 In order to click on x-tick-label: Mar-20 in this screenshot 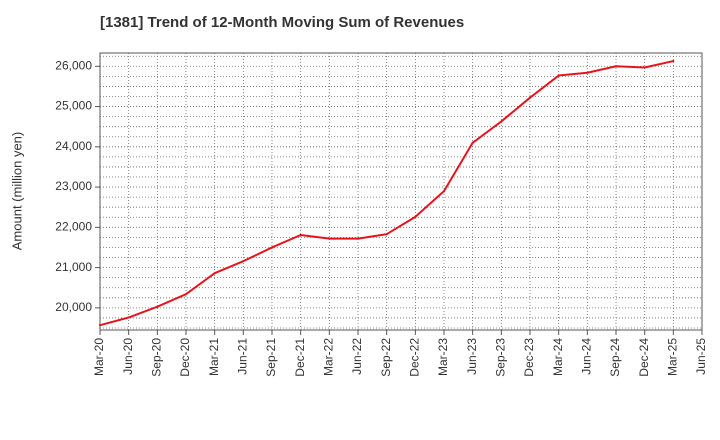, I will do `click(99, 357)`.